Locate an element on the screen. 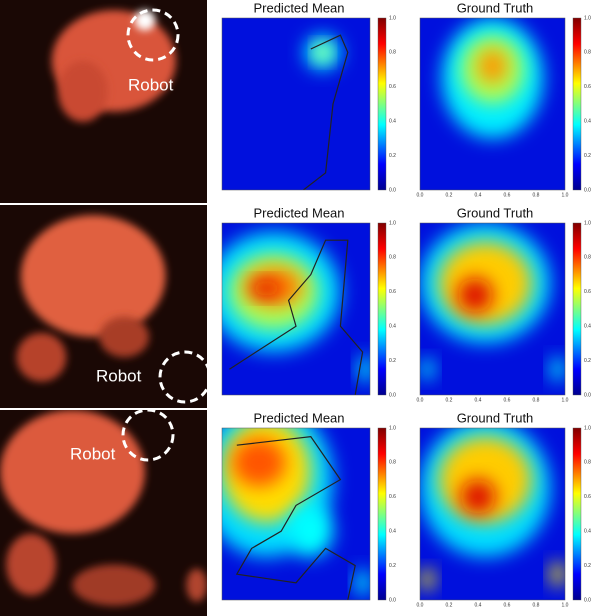 This screenshot has width=598, height=616. heatmap-bg is located at coordinates (296, 104).